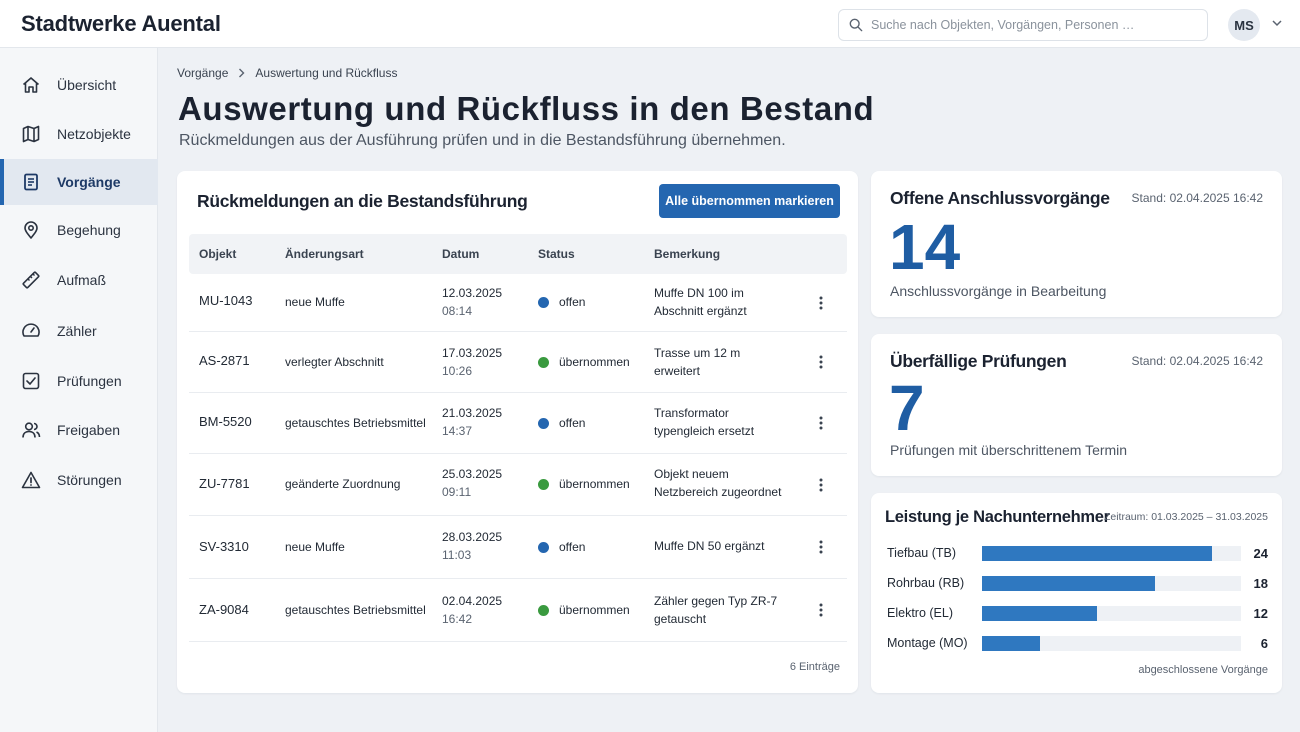  I want to click on sidebar-item-label: Störungen, so click(89, 480).